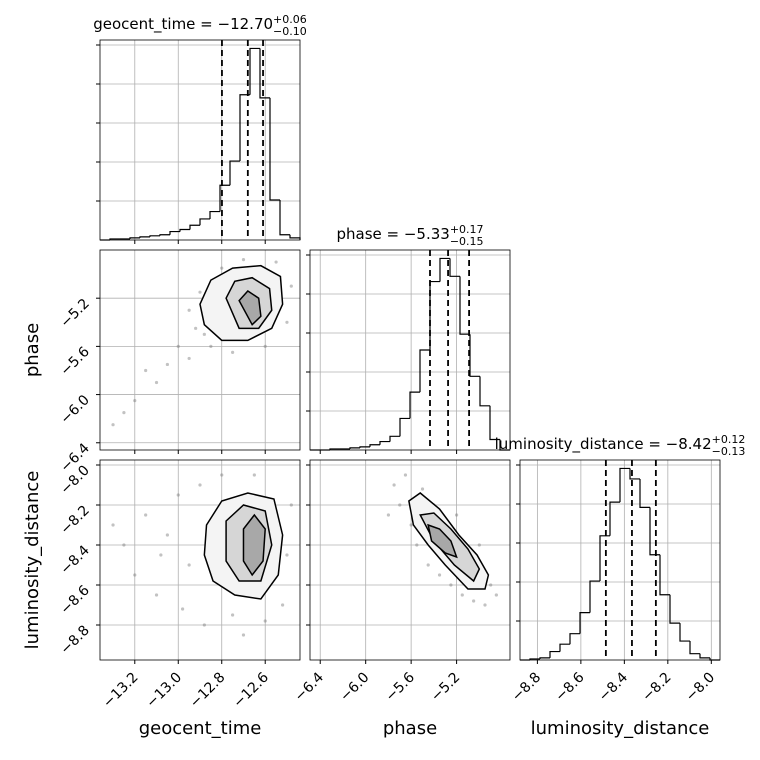 The image size is (760, 760). I want to click on x-tick-label: −6.0, so click(354, 687).